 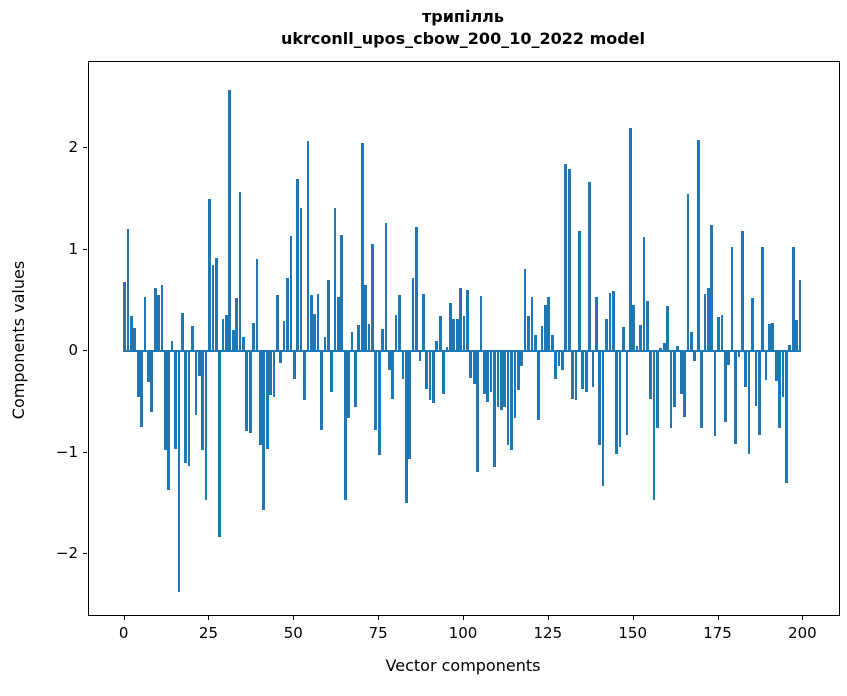 I want to click on x-tick-label: 50, so click(x=293, y=633).